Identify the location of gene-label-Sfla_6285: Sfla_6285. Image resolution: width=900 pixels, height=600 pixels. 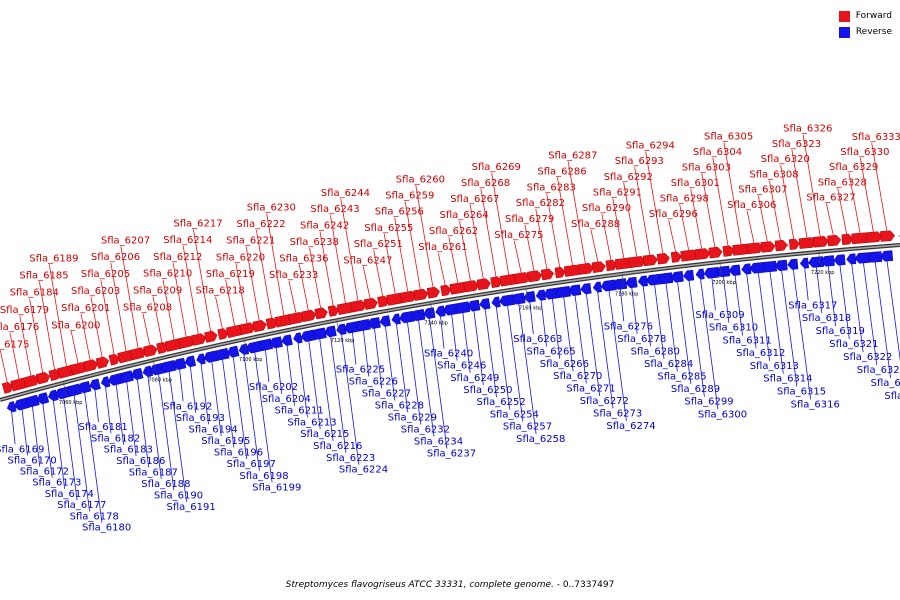
(681, 376).